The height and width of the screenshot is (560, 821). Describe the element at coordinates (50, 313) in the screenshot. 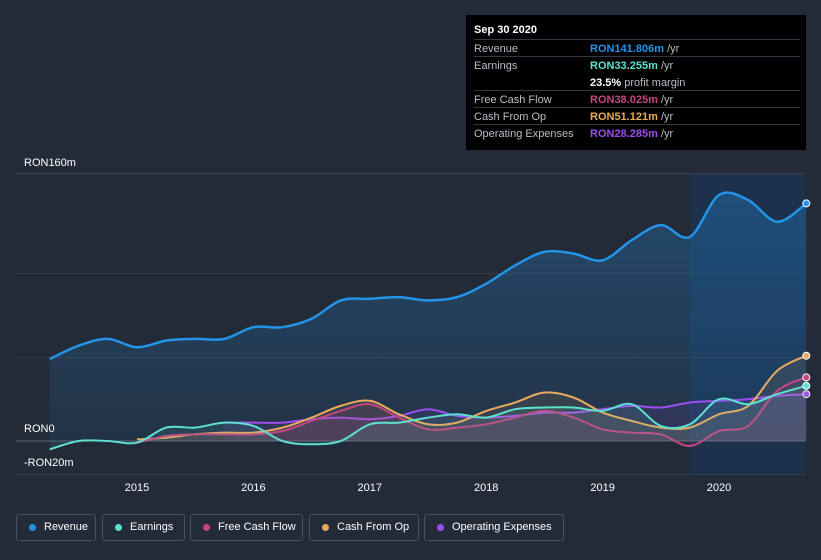

I see `y-axis-labels: RON160m RON0 -RON20m` at that location.